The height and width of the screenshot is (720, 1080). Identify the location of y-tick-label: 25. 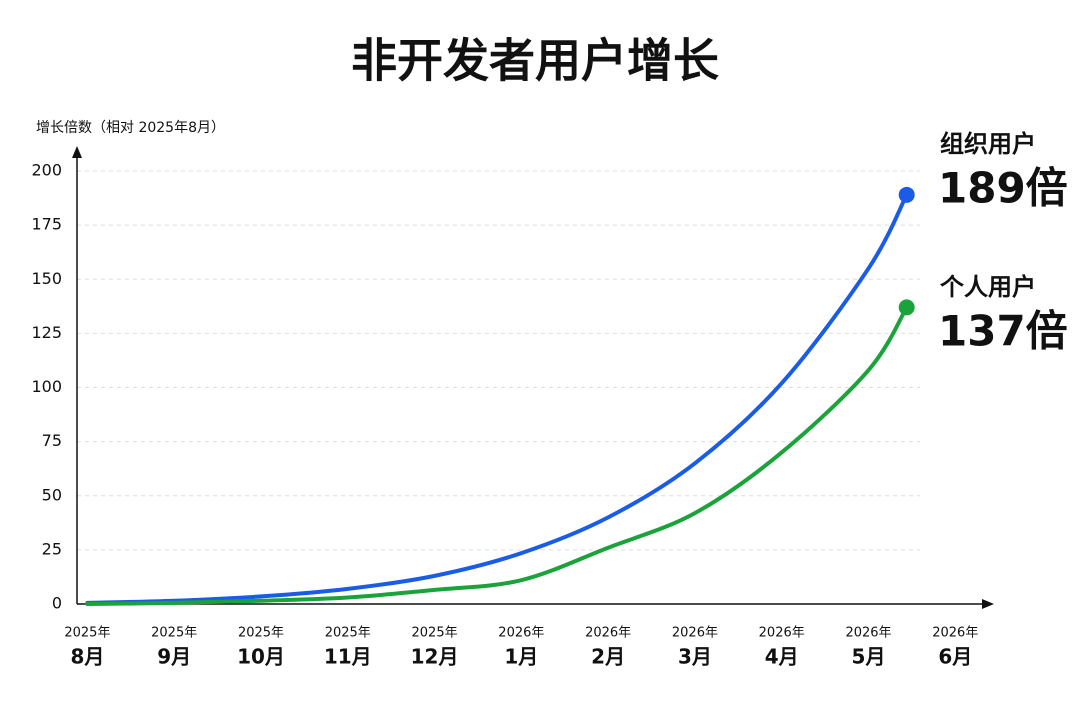
(52, 548).